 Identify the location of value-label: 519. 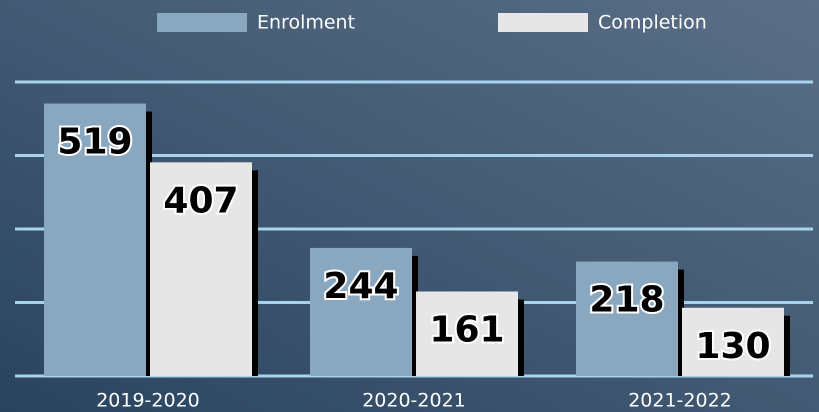
(94, 142).